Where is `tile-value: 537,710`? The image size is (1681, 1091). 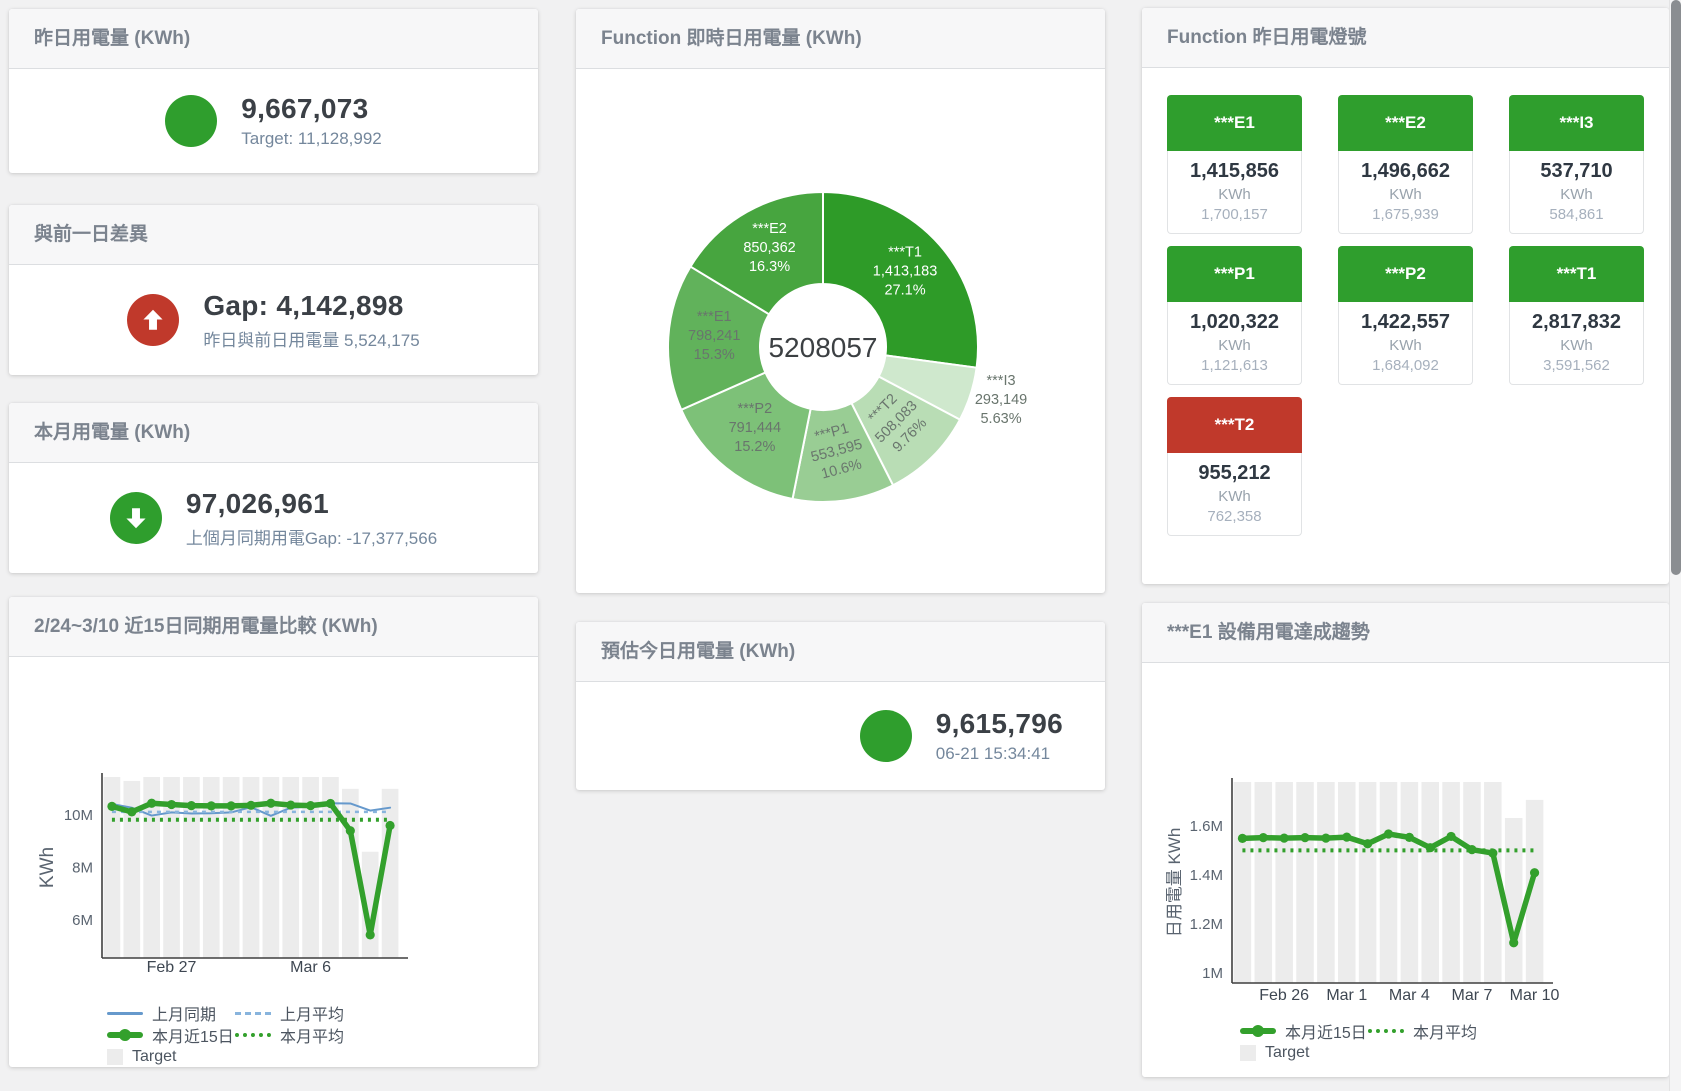
tile-value: 537,710 is located at coordinates (1576, 171).